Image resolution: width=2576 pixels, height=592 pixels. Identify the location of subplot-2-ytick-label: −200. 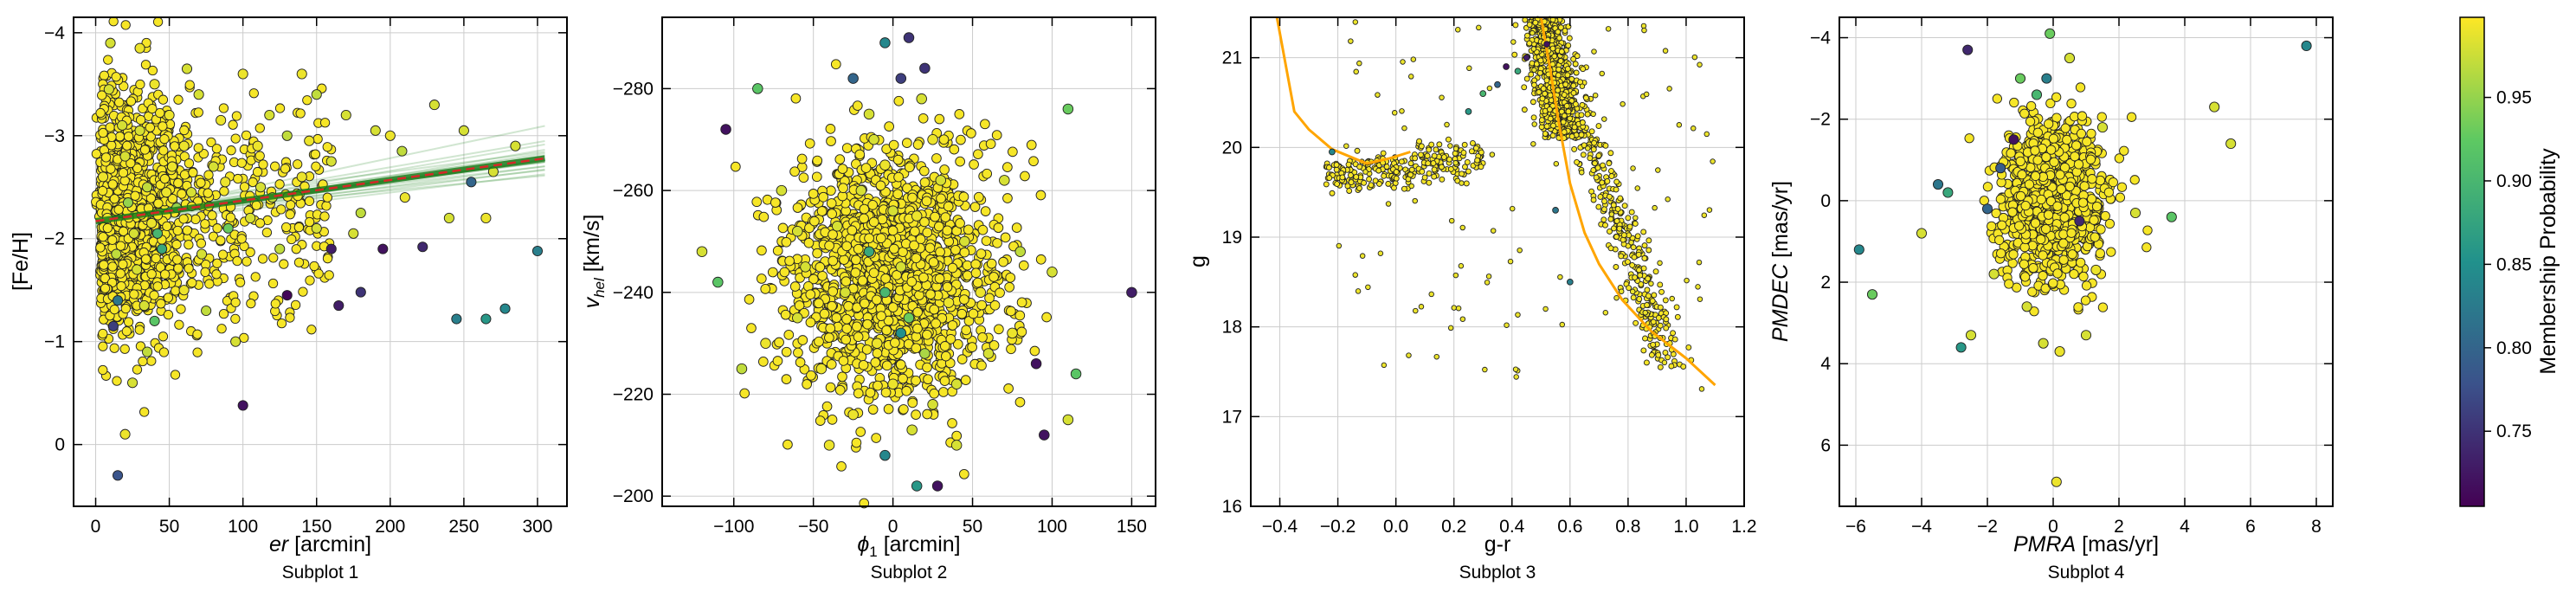
(633, 496).